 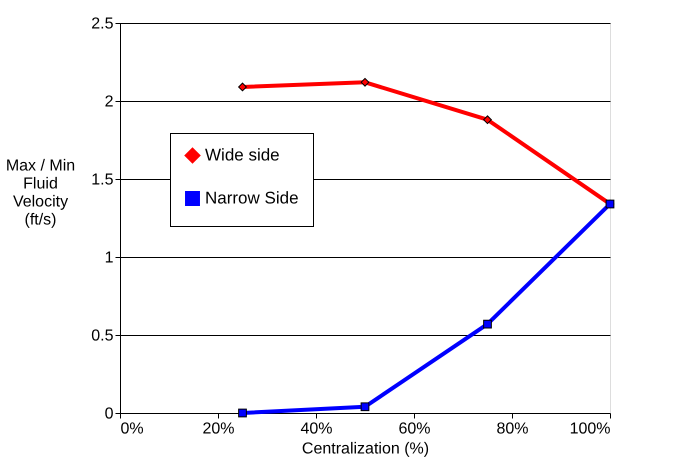 What do you see at coordinates (316, 429) in the screenshot?
I see `x-tick-label: 40%` at bounding box center [316, 429].